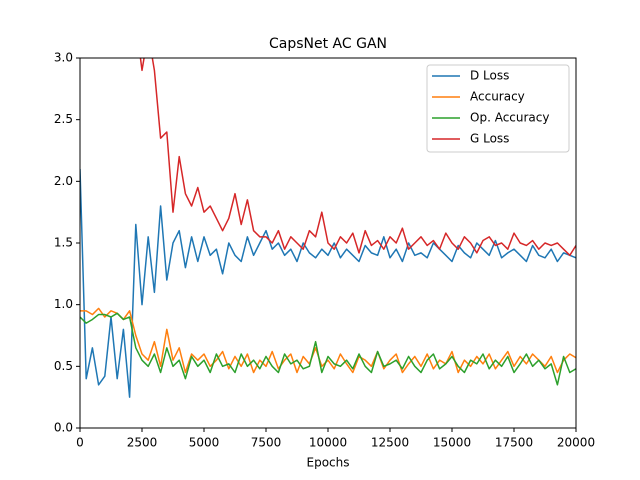 This screenshot has width=640, height=480. Describe the element at coordinates (576, 443) in the screenshot. I see `x-tick-label: 20000` at that location.